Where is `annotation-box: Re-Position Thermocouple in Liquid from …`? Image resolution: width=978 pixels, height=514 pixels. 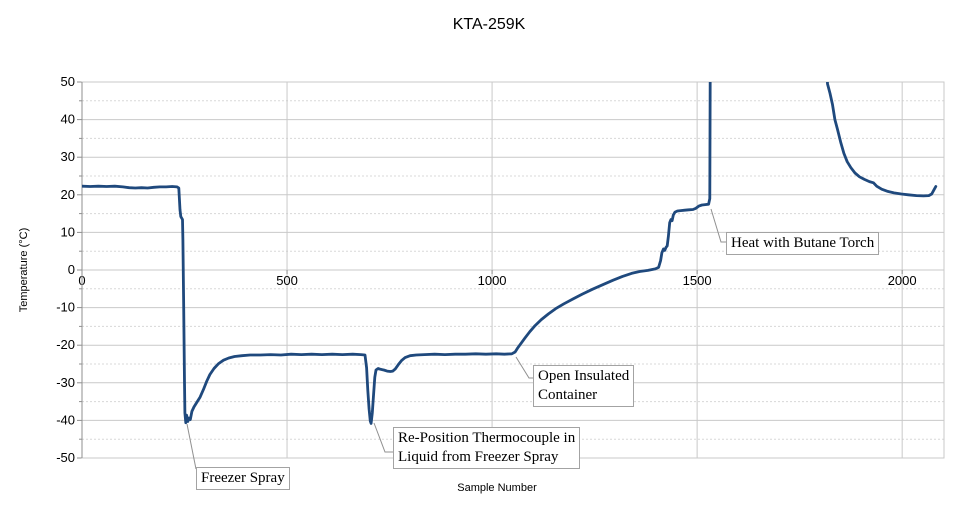
annotation-box: Re-Position Thermocouple in Liquid from … is located at coordinates (487, 448).